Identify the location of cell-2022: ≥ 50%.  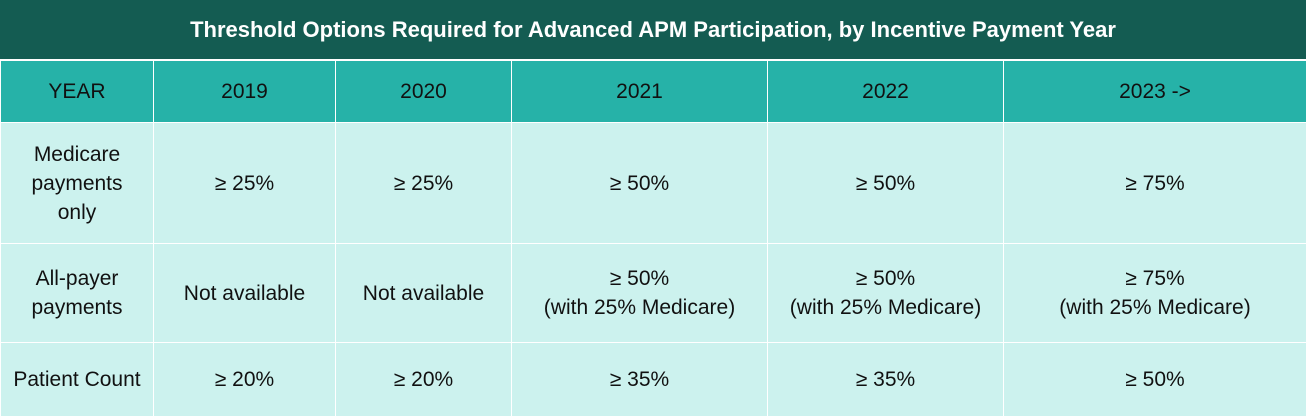
(885, 183).